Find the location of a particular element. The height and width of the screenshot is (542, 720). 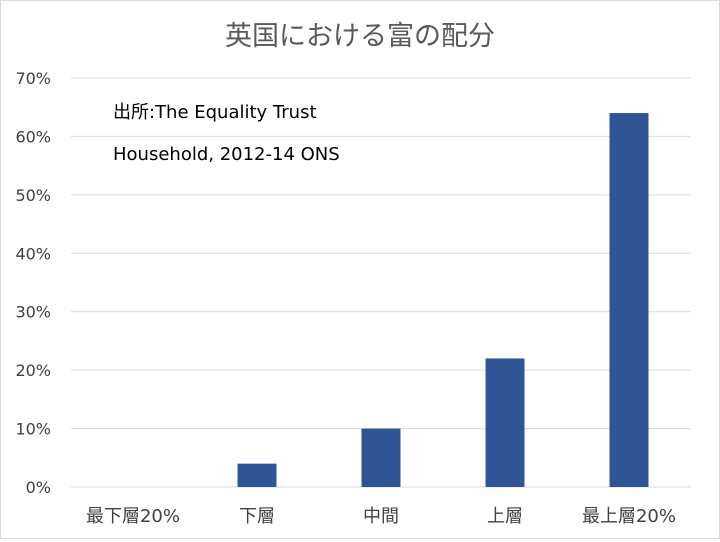

y-tick-label: 70% is located at coordinates (33, 78).